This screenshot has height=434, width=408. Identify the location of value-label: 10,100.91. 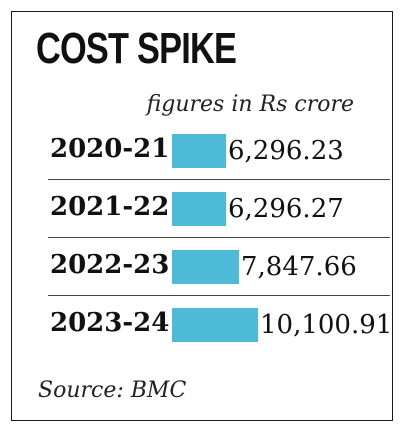
(326, 325).